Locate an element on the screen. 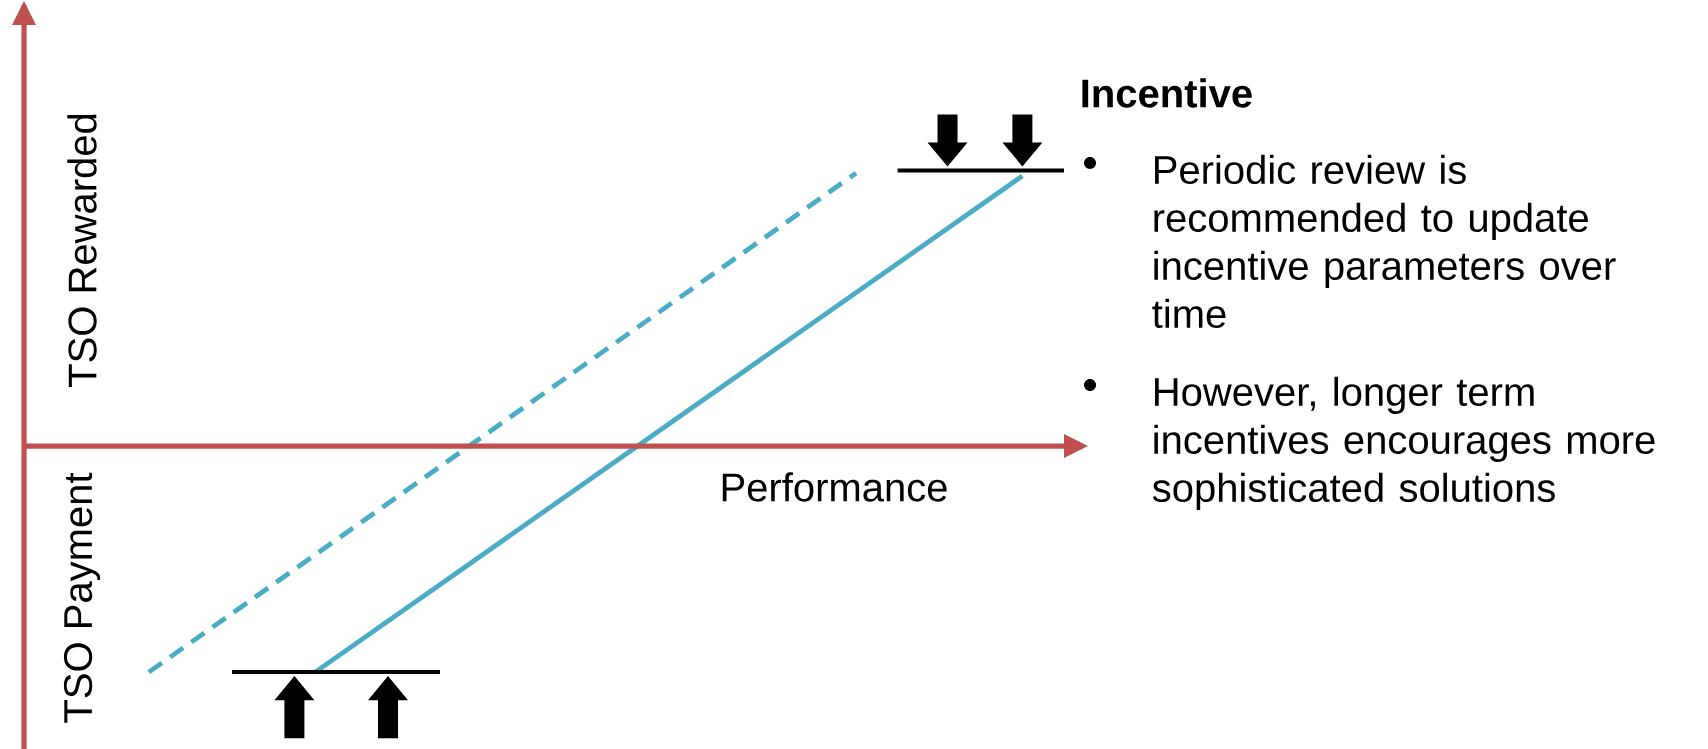 The height and width of the screenshot is (749, 1708). text: Incentive is located at coordinates (1167, 93).